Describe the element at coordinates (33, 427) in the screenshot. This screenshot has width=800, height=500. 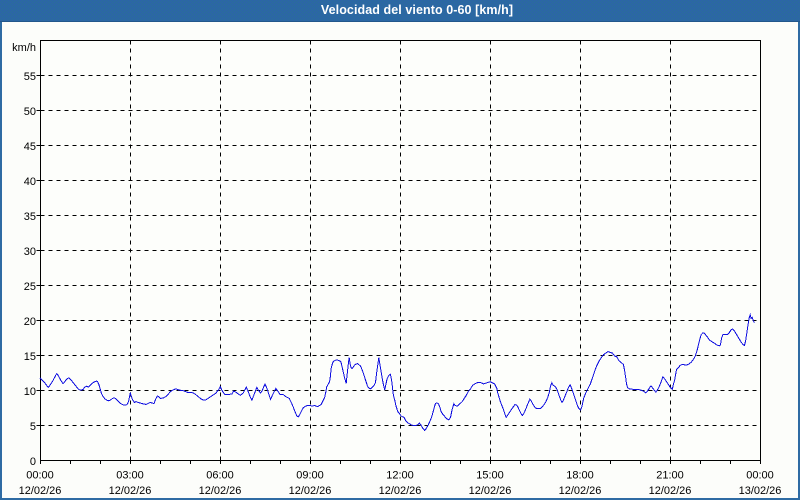
I see `svg-text: 5` at that location.